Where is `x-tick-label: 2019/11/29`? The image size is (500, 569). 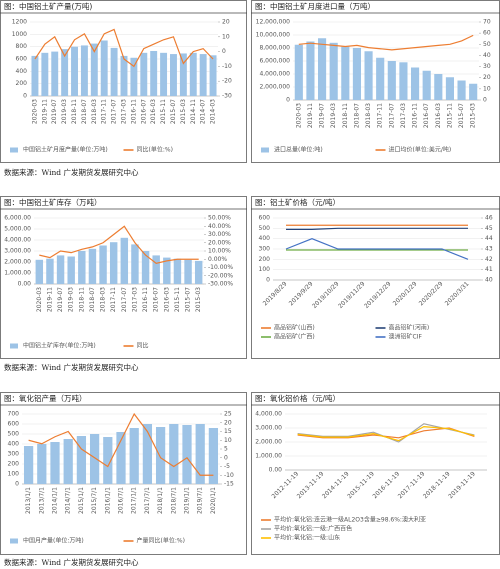
x-tick-label: 2019/11/29 is located at coordinates (352, 295).